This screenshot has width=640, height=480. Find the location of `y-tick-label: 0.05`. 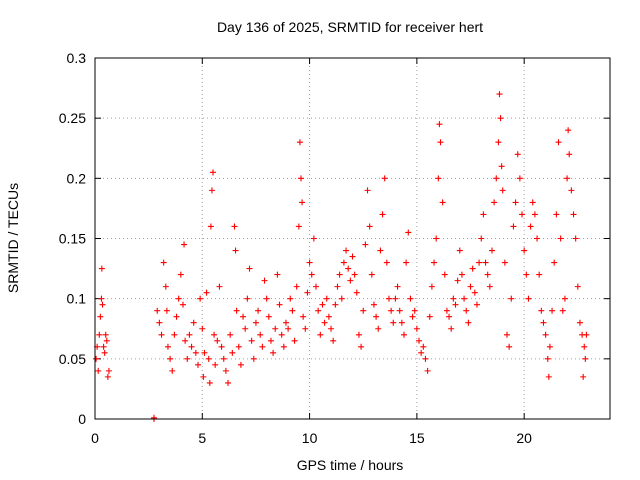

y-tick-label: 0.05 is located at coordinates (72, 359).